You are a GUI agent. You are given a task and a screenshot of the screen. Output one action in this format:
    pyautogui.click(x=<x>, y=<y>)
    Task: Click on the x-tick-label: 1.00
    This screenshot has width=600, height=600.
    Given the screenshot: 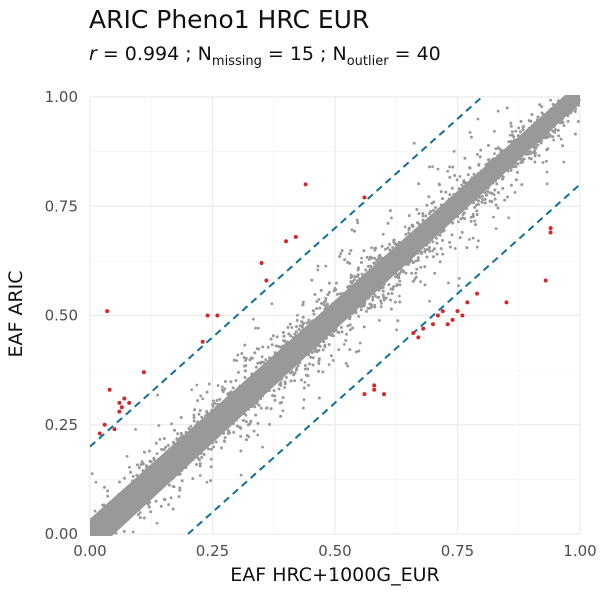 What is the action you would take?
    pyautogui.click(x=579, y=551)
    